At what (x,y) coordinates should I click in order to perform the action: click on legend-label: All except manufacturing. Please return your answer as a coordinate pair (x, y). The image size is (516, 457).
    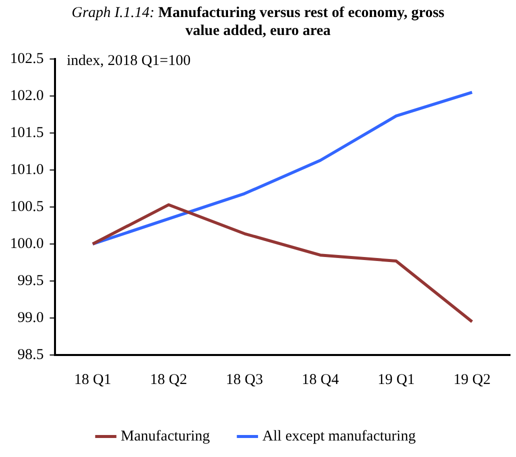
    Looking at the image, I should click on (339, 436).